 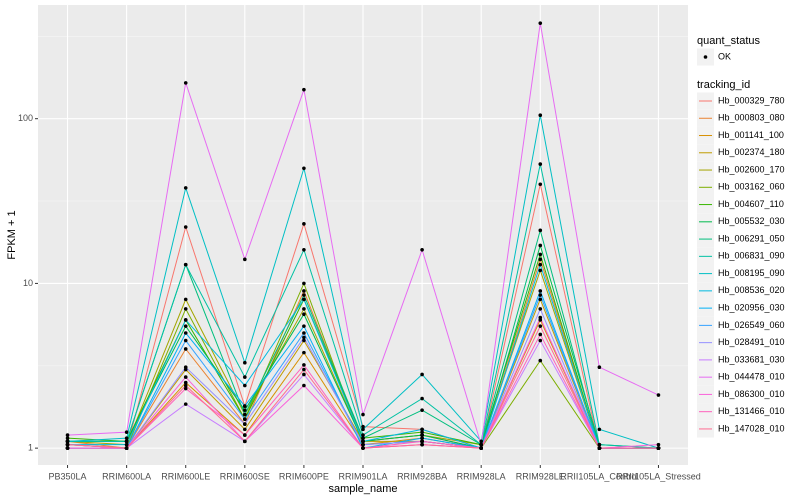 What do you see at coordinates (751, 118) in the screenshot?
I see `legend-label: Hb_000803_080` at bounding box center [751, 118].